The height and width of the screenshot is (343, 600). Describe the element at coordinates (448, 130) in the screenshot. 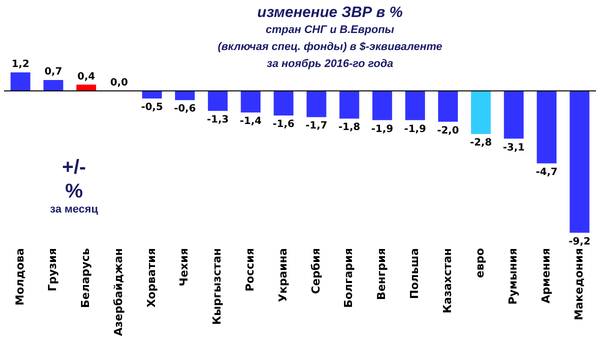

I see `data-label: -2,0` at that location.